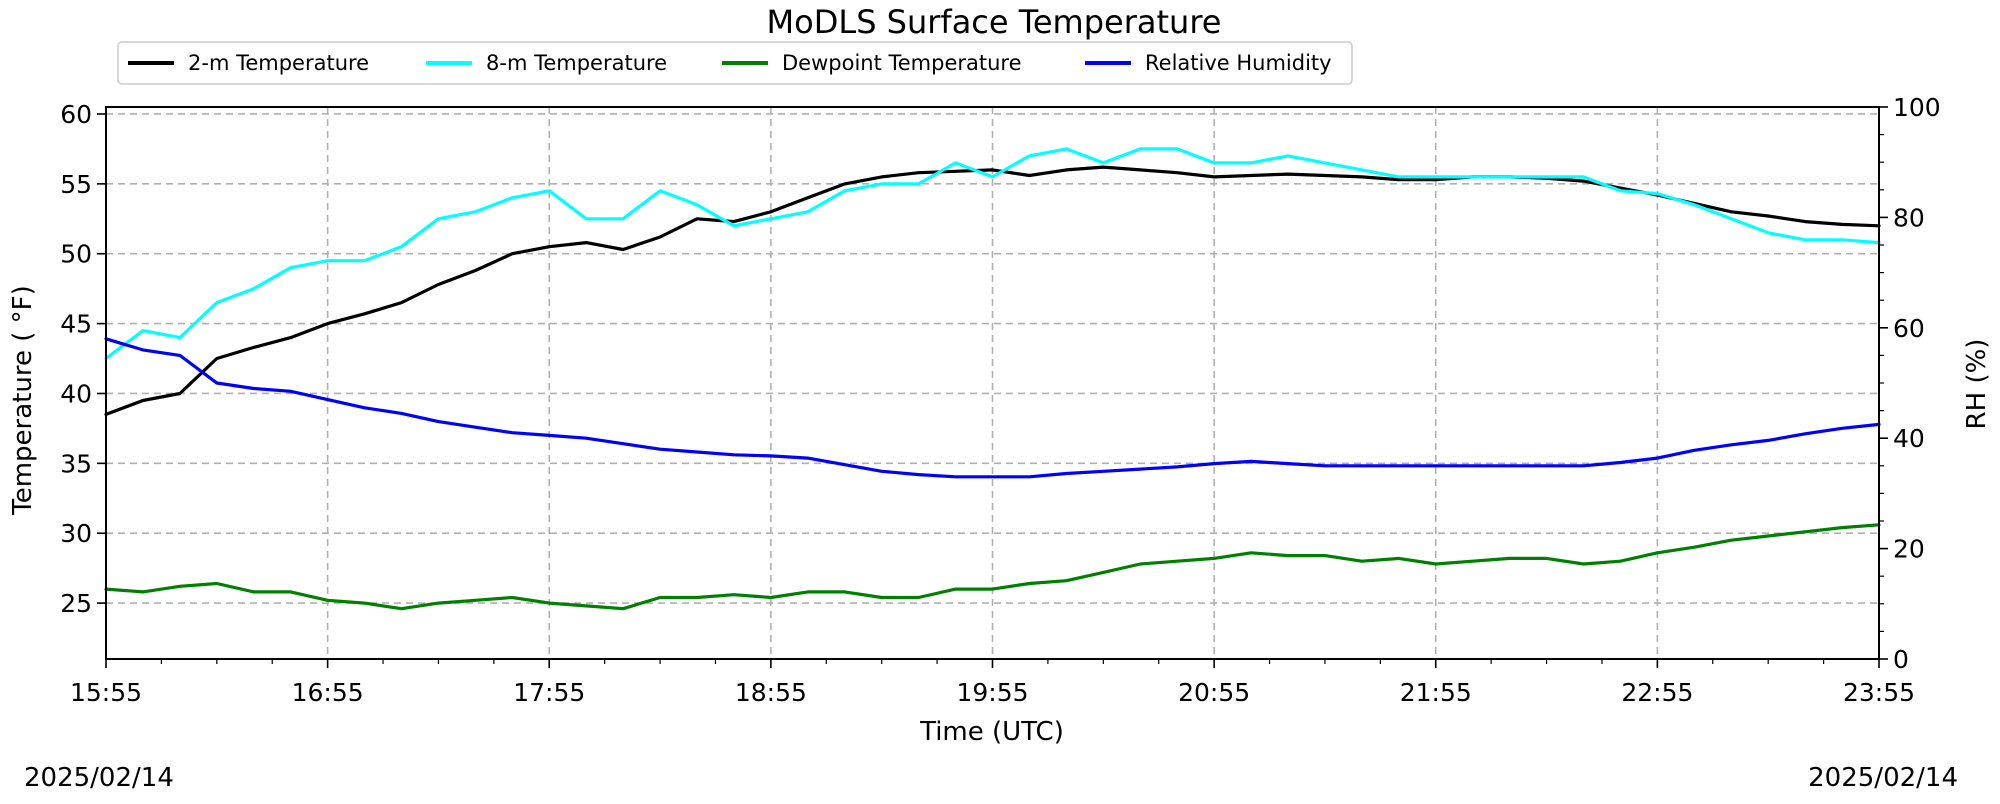  What do you see at coordinates (549, 692) in the screenshot?
I see `x-tick-label-2: 17:55` at bounding box center [549, 692].